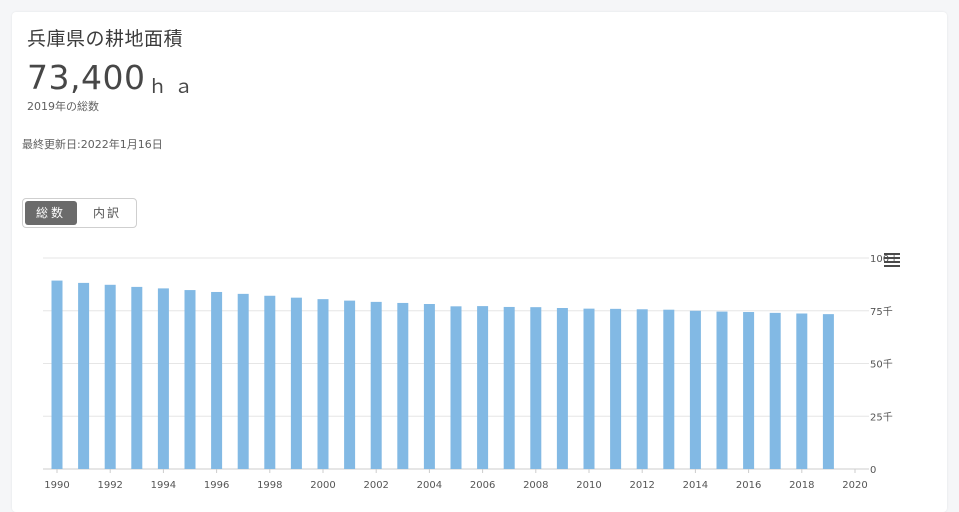  What do you see at coordinates (63, 106) in the screenshot?
I see `value-caption: 2019年の総数` at bounding box center [63, 106].